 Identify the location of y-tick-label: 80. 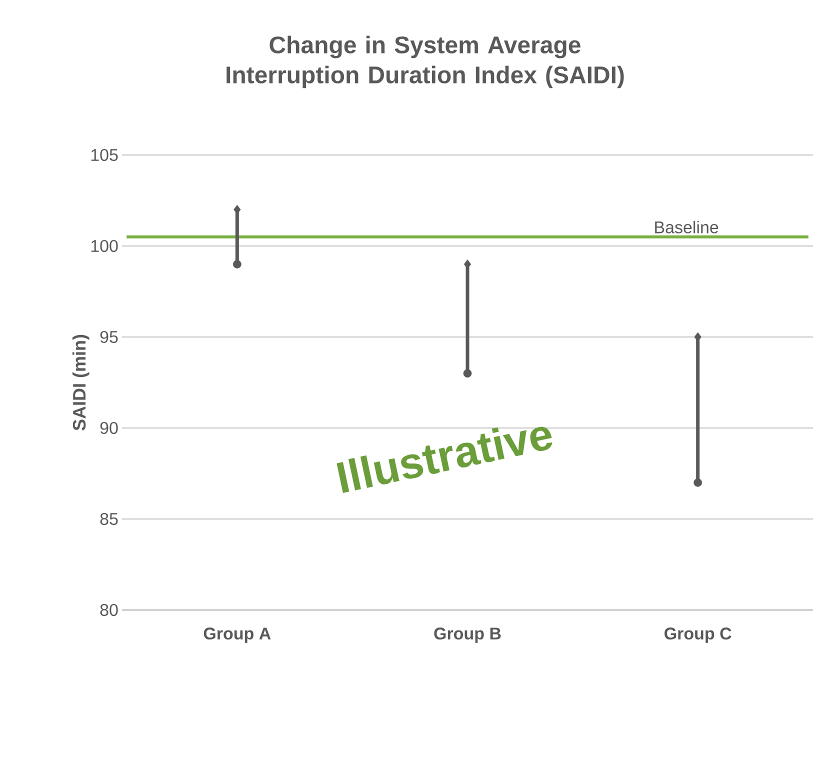
(109, 610).